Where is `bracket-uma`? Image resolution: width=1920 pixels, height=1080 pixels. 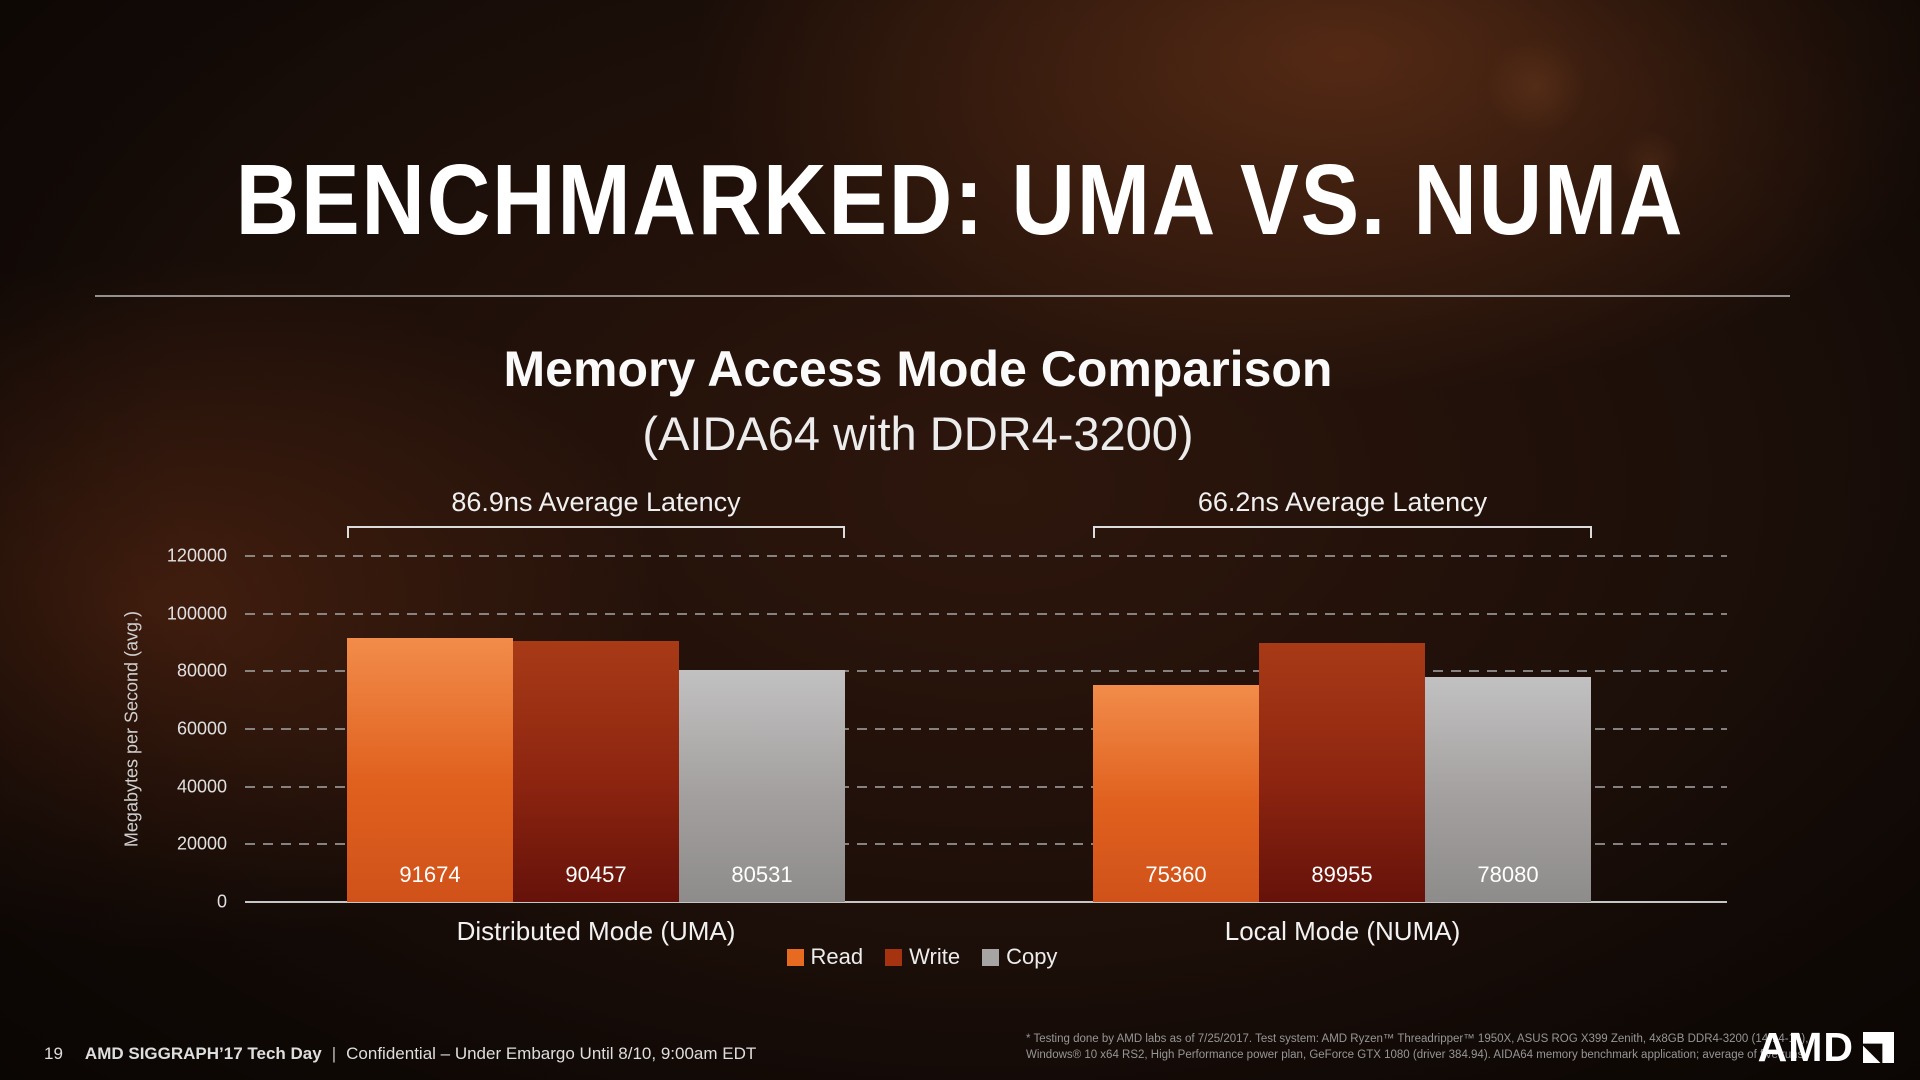 bracket-uma is located at coordinates (596, 532).